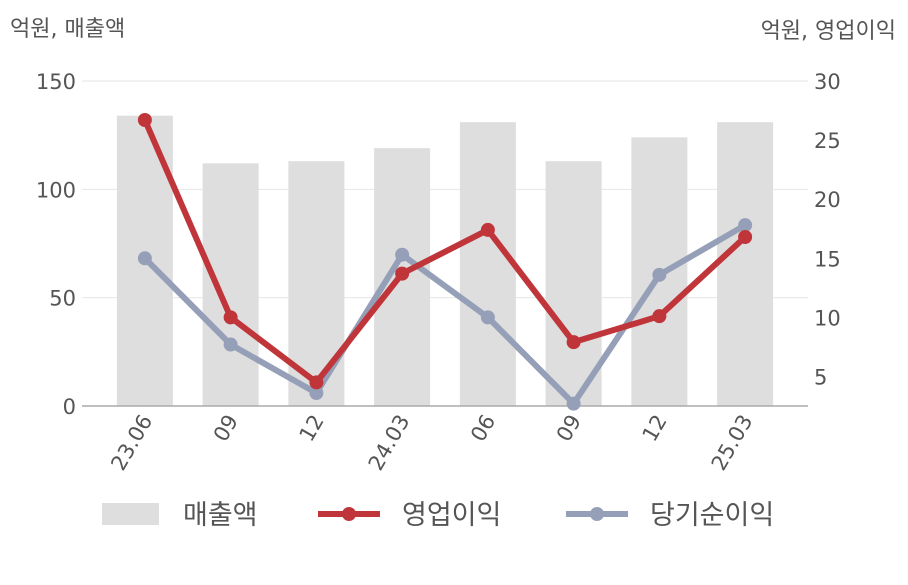 This screenshot has width=908, height=585. What do you see at coordinates (827, 82) in the screenshot?
I see `right-axis-tick-label: 30` at bounding box center [827, 82].